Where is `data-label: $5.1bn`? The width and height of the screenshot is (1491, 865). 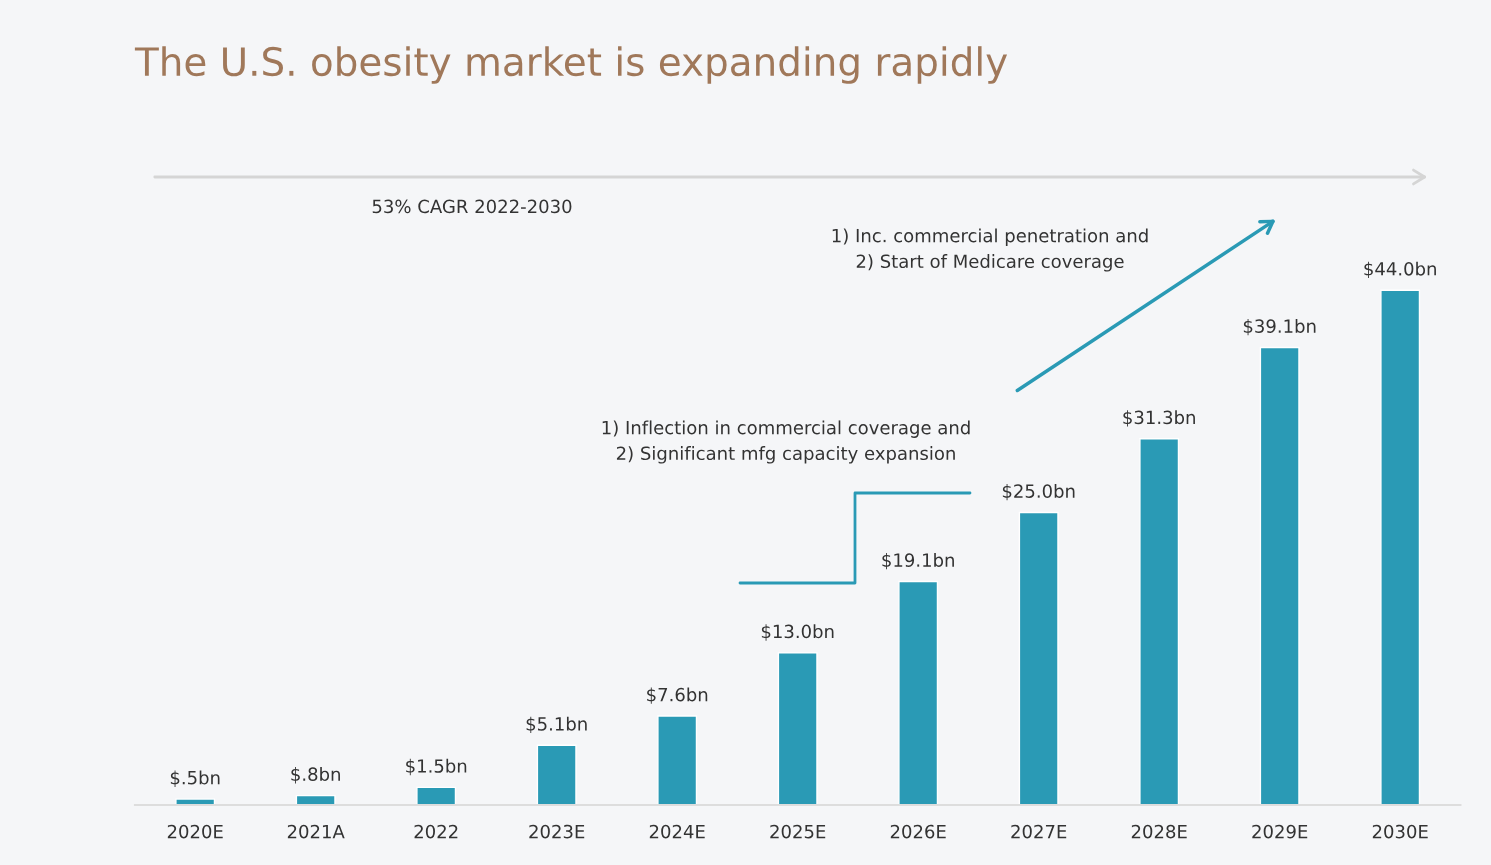 data-label: $5.1bn is located at coordinates (556, 725).